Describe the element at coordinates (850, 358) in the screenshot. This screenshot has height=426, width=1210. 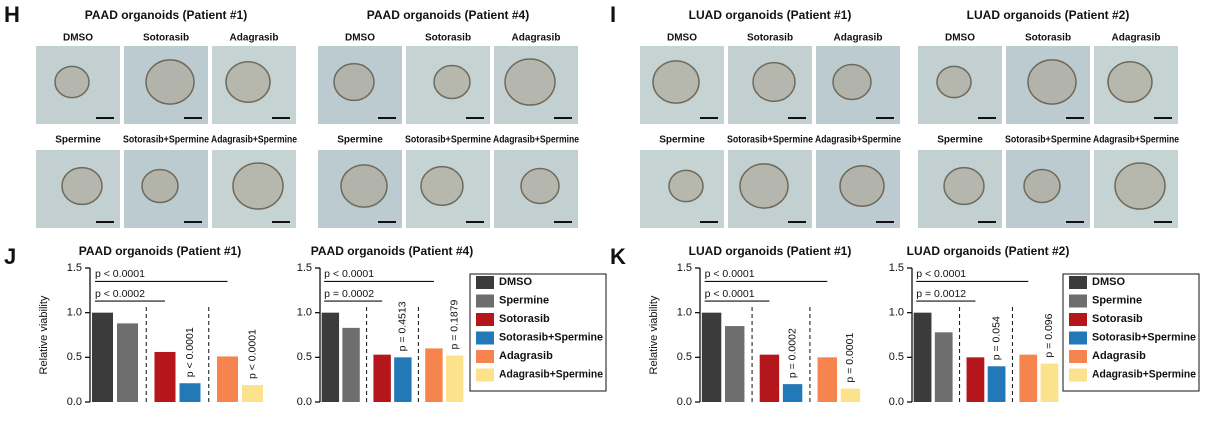
I see `bar-annotation: p = 0.0001` at that location.